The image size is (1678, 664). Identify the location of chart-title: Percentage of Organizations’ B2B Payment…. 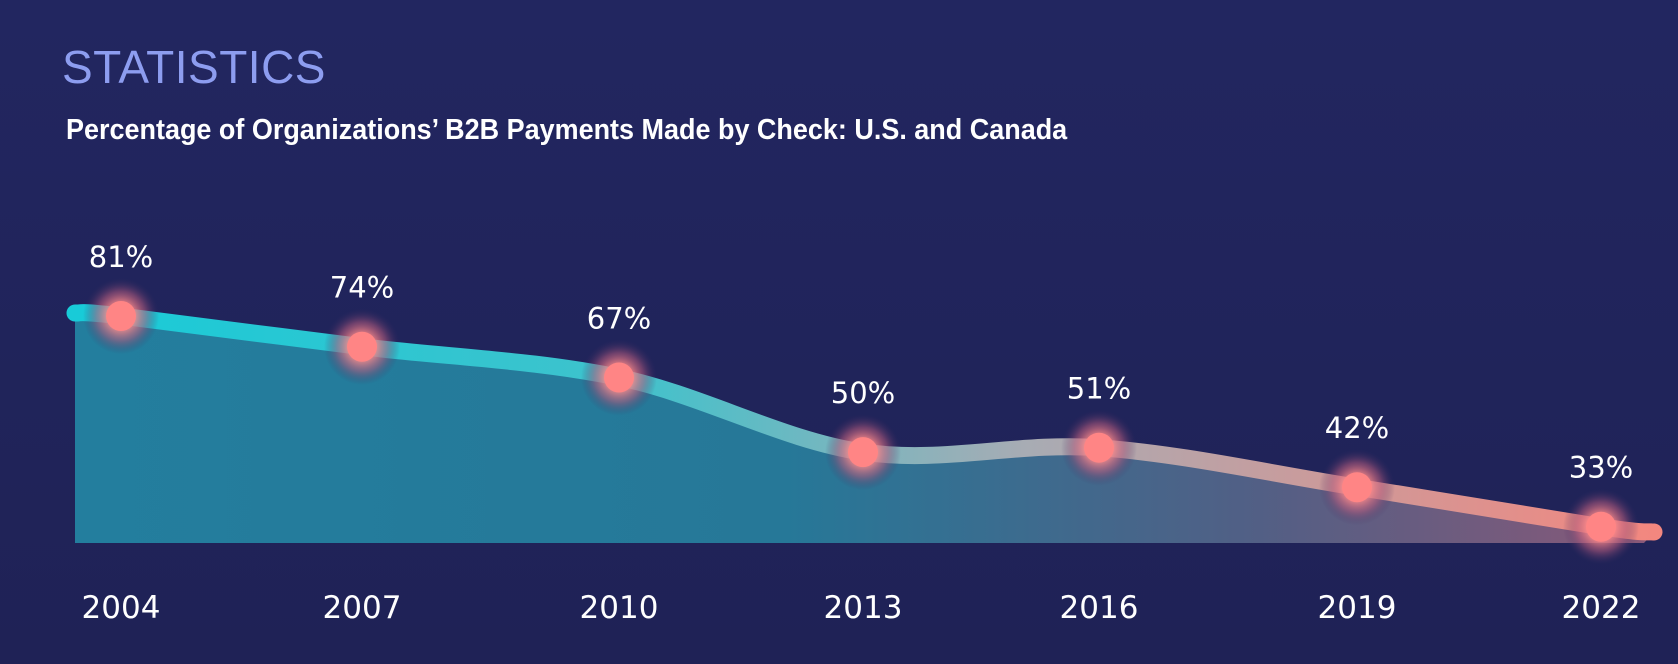
(567, 130).